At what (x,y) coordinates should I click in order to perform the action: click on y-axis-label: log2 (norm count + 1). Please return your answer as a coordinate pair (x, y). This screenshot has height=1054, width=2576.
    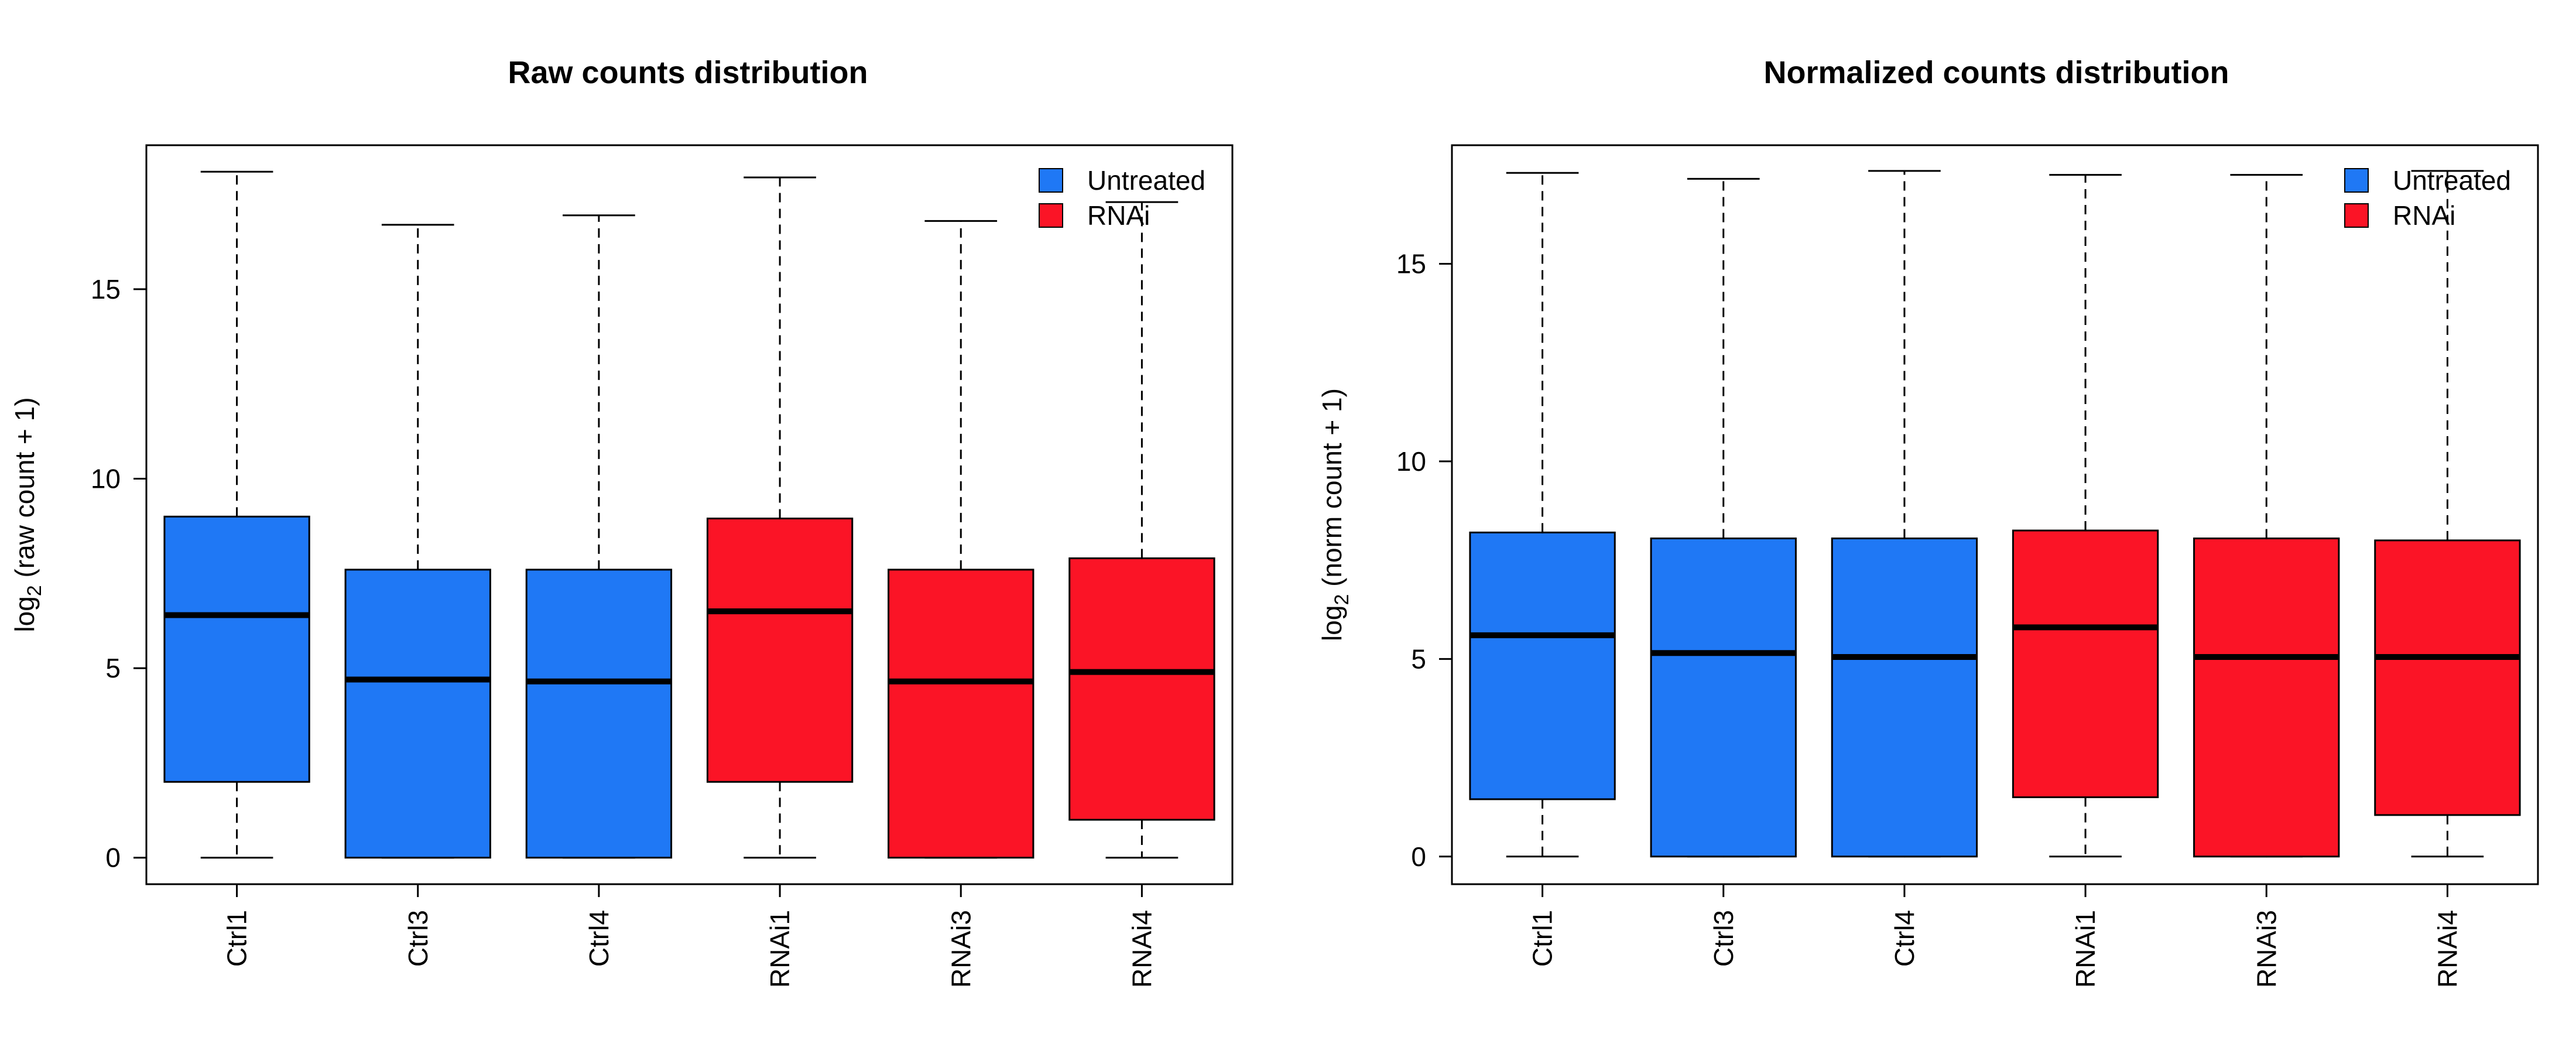
    Looking at the image, I should click on (1335, 514).